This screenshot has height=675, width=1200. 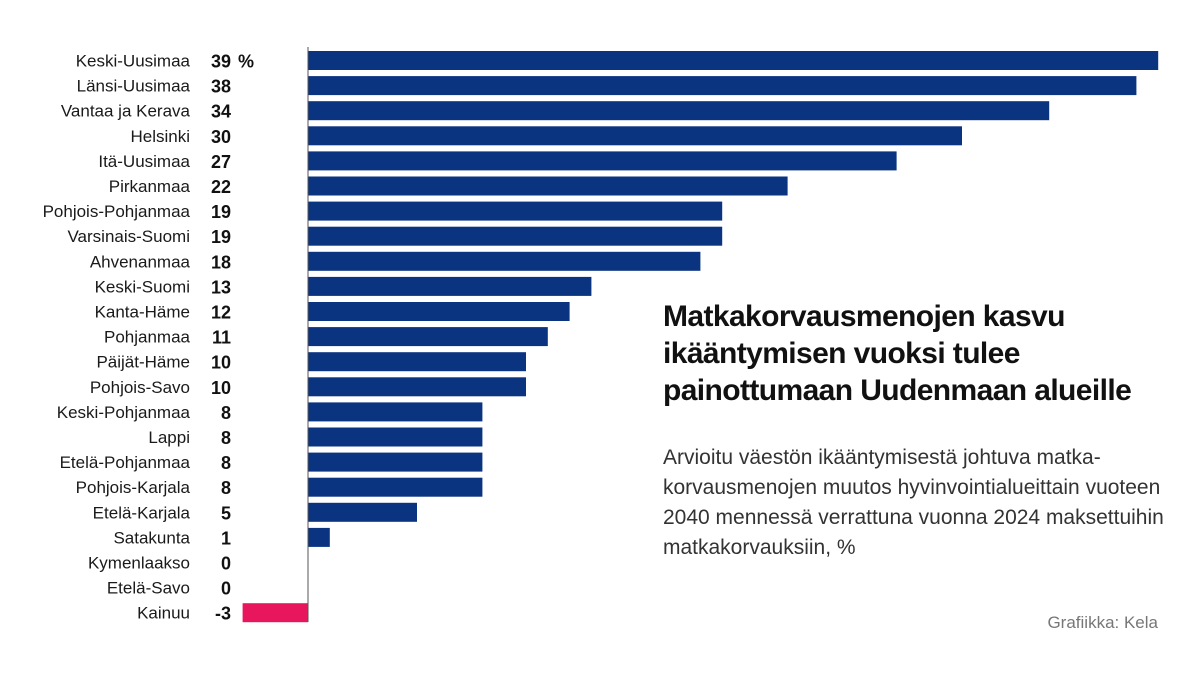 What do you see at coordinates (226, 513) in the screenshot?
I see `value-label: 5` at bounding box center [226, 513].